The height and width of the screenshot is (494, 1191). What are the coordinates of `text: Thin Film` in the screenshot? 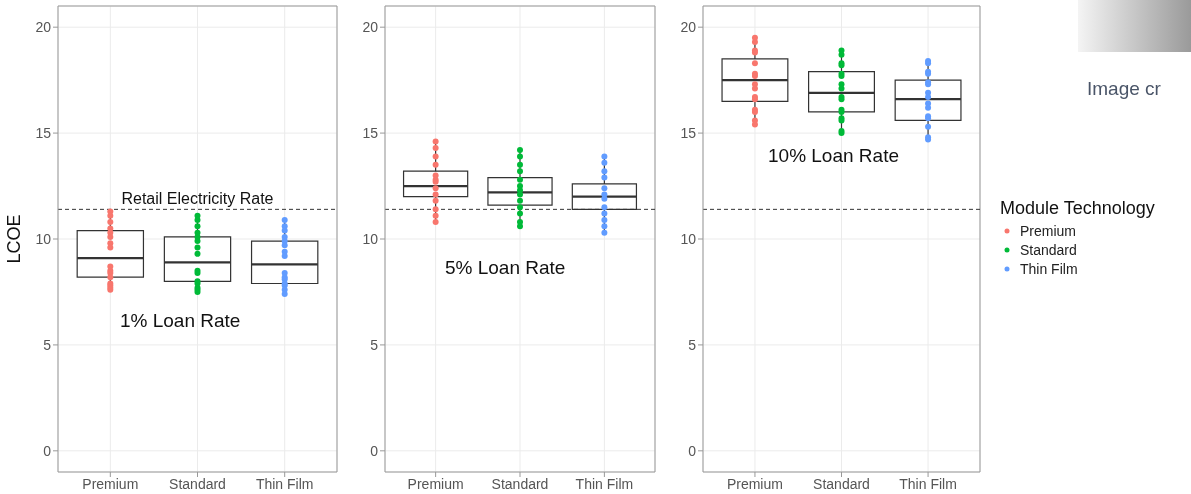 It's located at (1049, 268).